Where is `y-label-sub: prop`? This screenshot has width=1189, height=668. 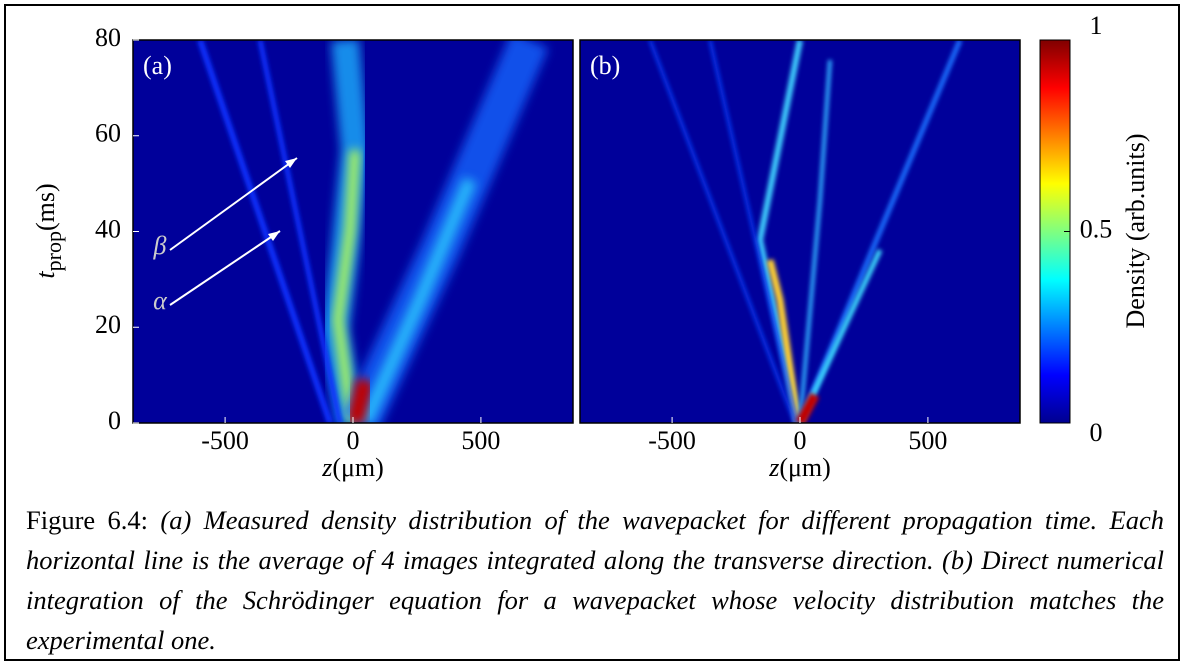 y-label-sub: prop is located at coordinates (53, 251).